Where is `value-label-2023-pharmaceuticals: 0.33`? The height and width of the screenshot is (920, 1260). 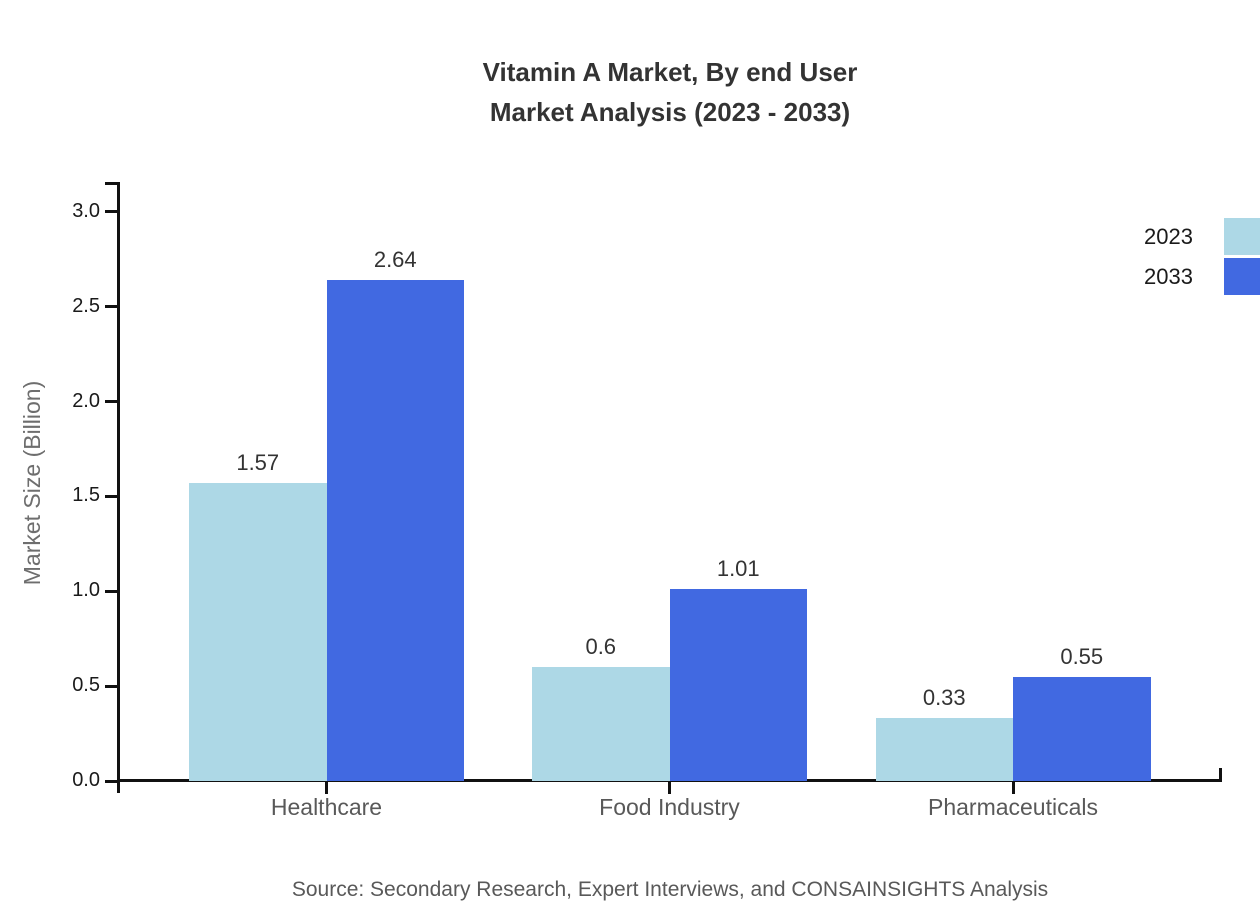 value-label-2023-pharmaceuticals: 0.33 is located at coordinates (944, 698).